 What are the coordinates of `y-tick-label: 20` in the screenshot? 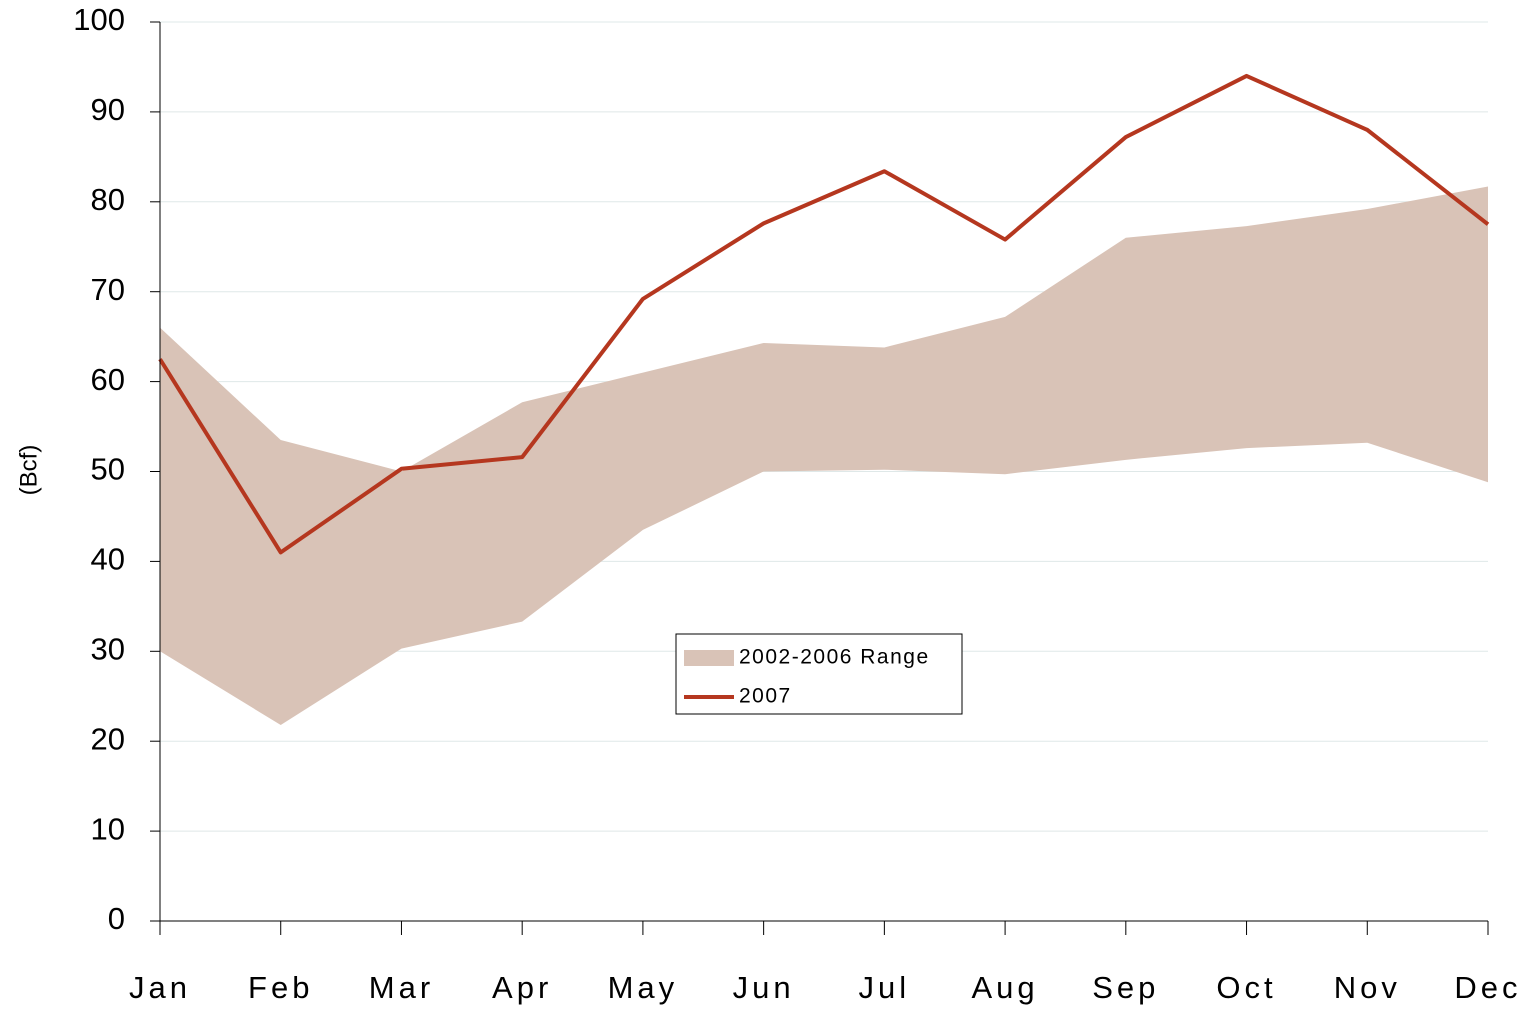 It's located at (108, 738).